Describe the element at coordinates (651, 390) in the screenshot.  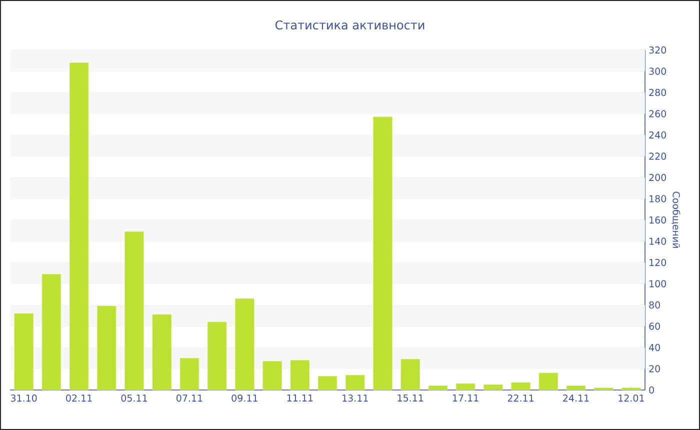
I see `y-tick-label: 0` at that location.